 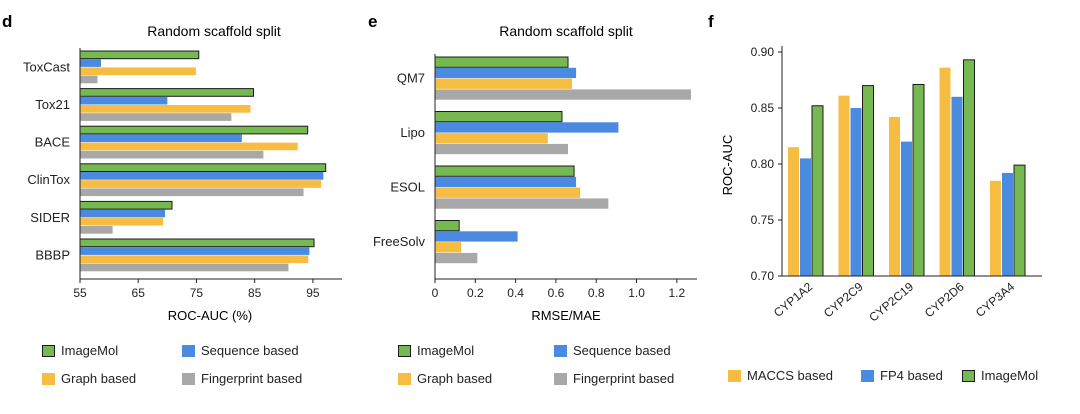 I want to click on panel-d-bar-tox21-imagemol, so click(x=167, y=92).